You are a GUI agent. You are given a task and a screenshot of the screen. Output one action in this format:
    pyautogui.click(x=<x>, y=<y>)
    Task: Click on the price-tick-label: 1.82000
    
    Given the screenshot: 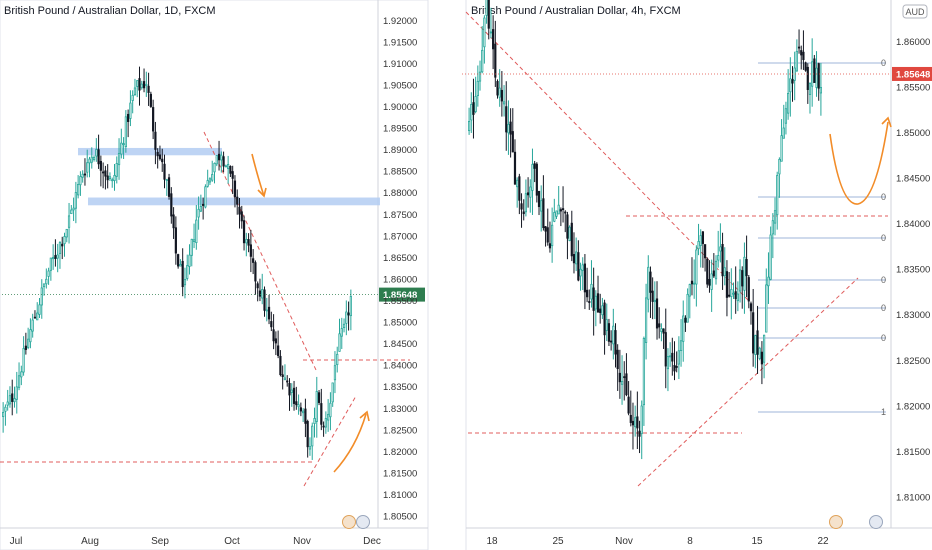 What is the action you would take?
    pyautogui.click(x=400, y=452)
    